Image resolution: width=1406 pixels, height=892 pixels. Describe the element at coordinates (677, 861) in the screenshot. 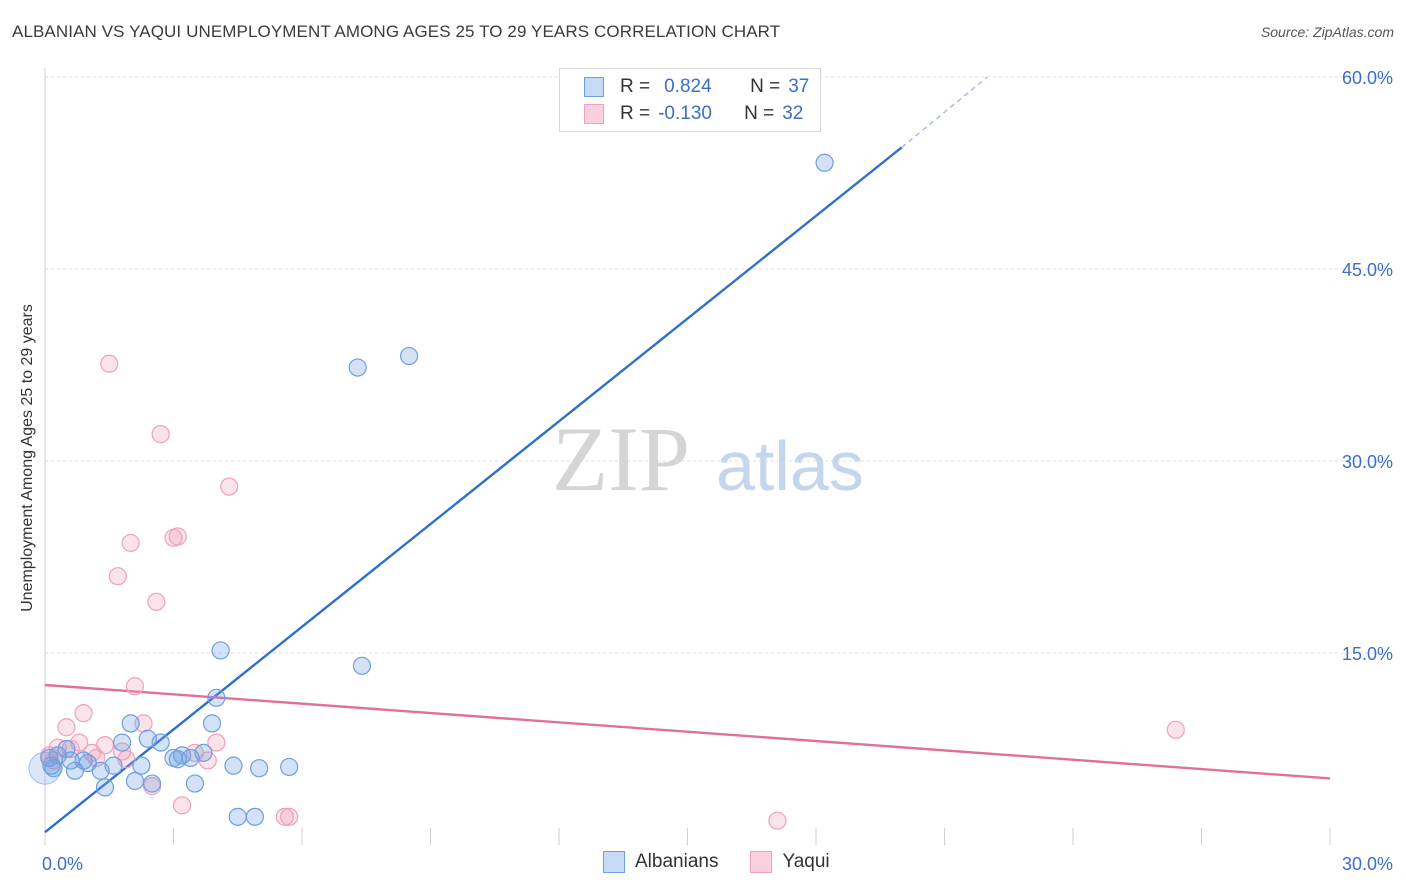

I see `albanians-legend-label: Albanians` at that location.